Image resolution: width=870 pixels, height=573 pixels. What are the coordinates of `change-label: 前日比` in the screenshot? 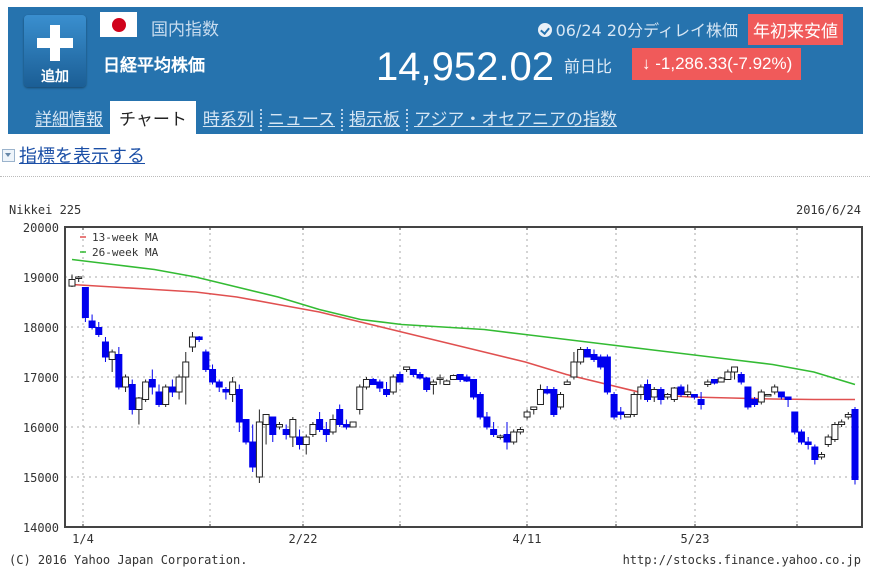 It's located at (588, 66).